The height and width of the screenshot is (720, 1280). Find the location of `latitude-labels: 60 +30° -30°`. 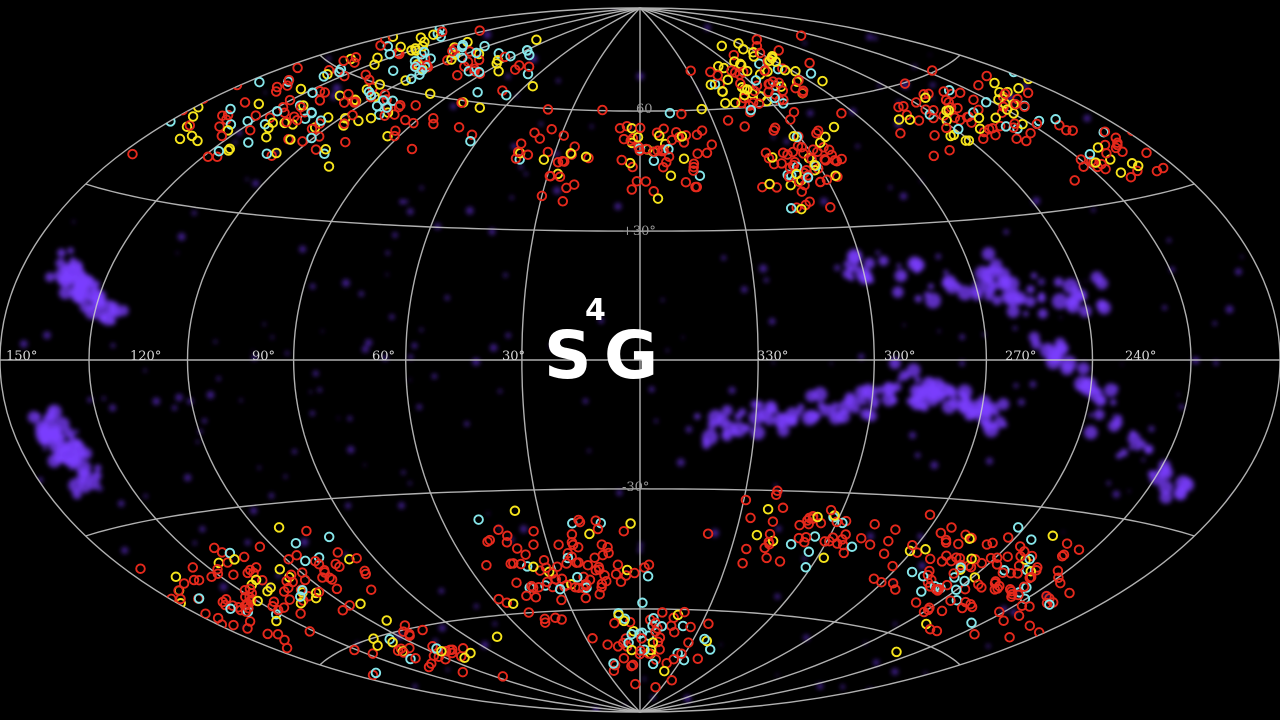

latitude-labels: 60 +30° -30° is located at coordinates (639, 298).